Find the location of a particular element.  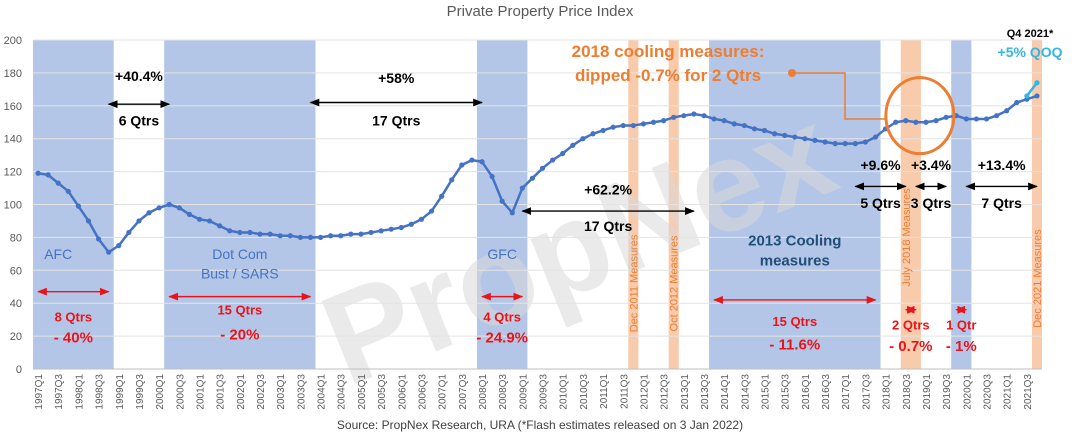

flash-value: +5% QOQ is located at coordinates (1030, 52).